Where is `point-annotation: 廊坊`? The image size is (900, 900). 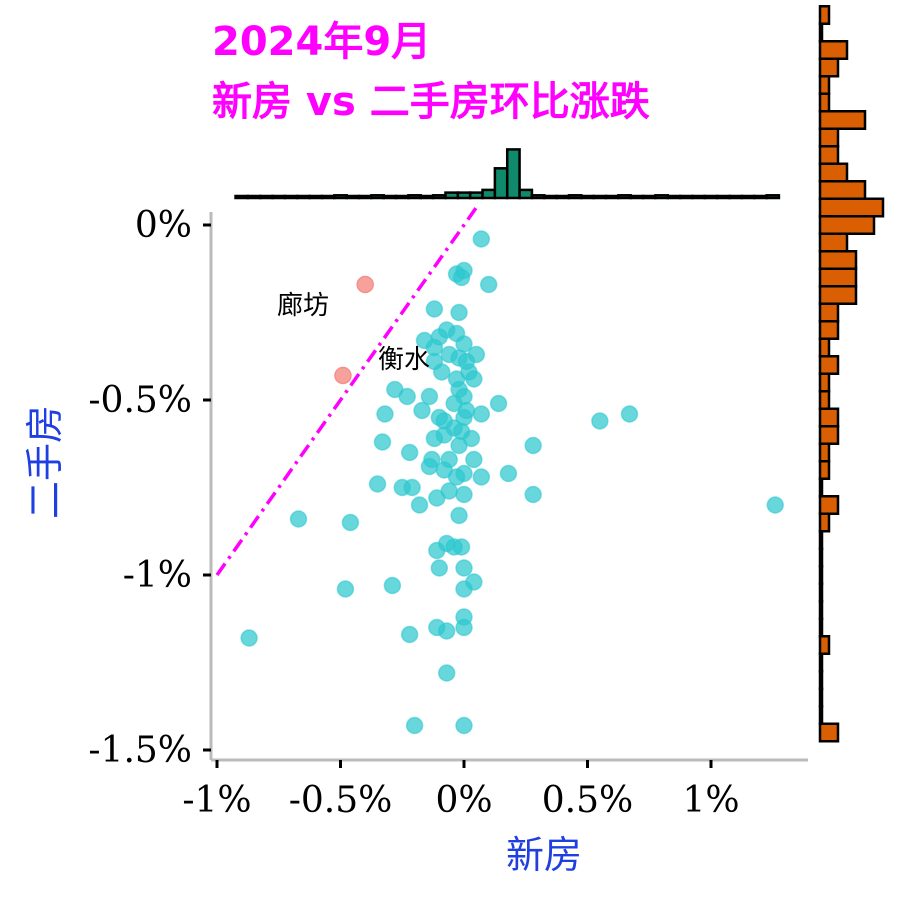
point-annotation: 廊坊 is located at coordinates (303, 306).